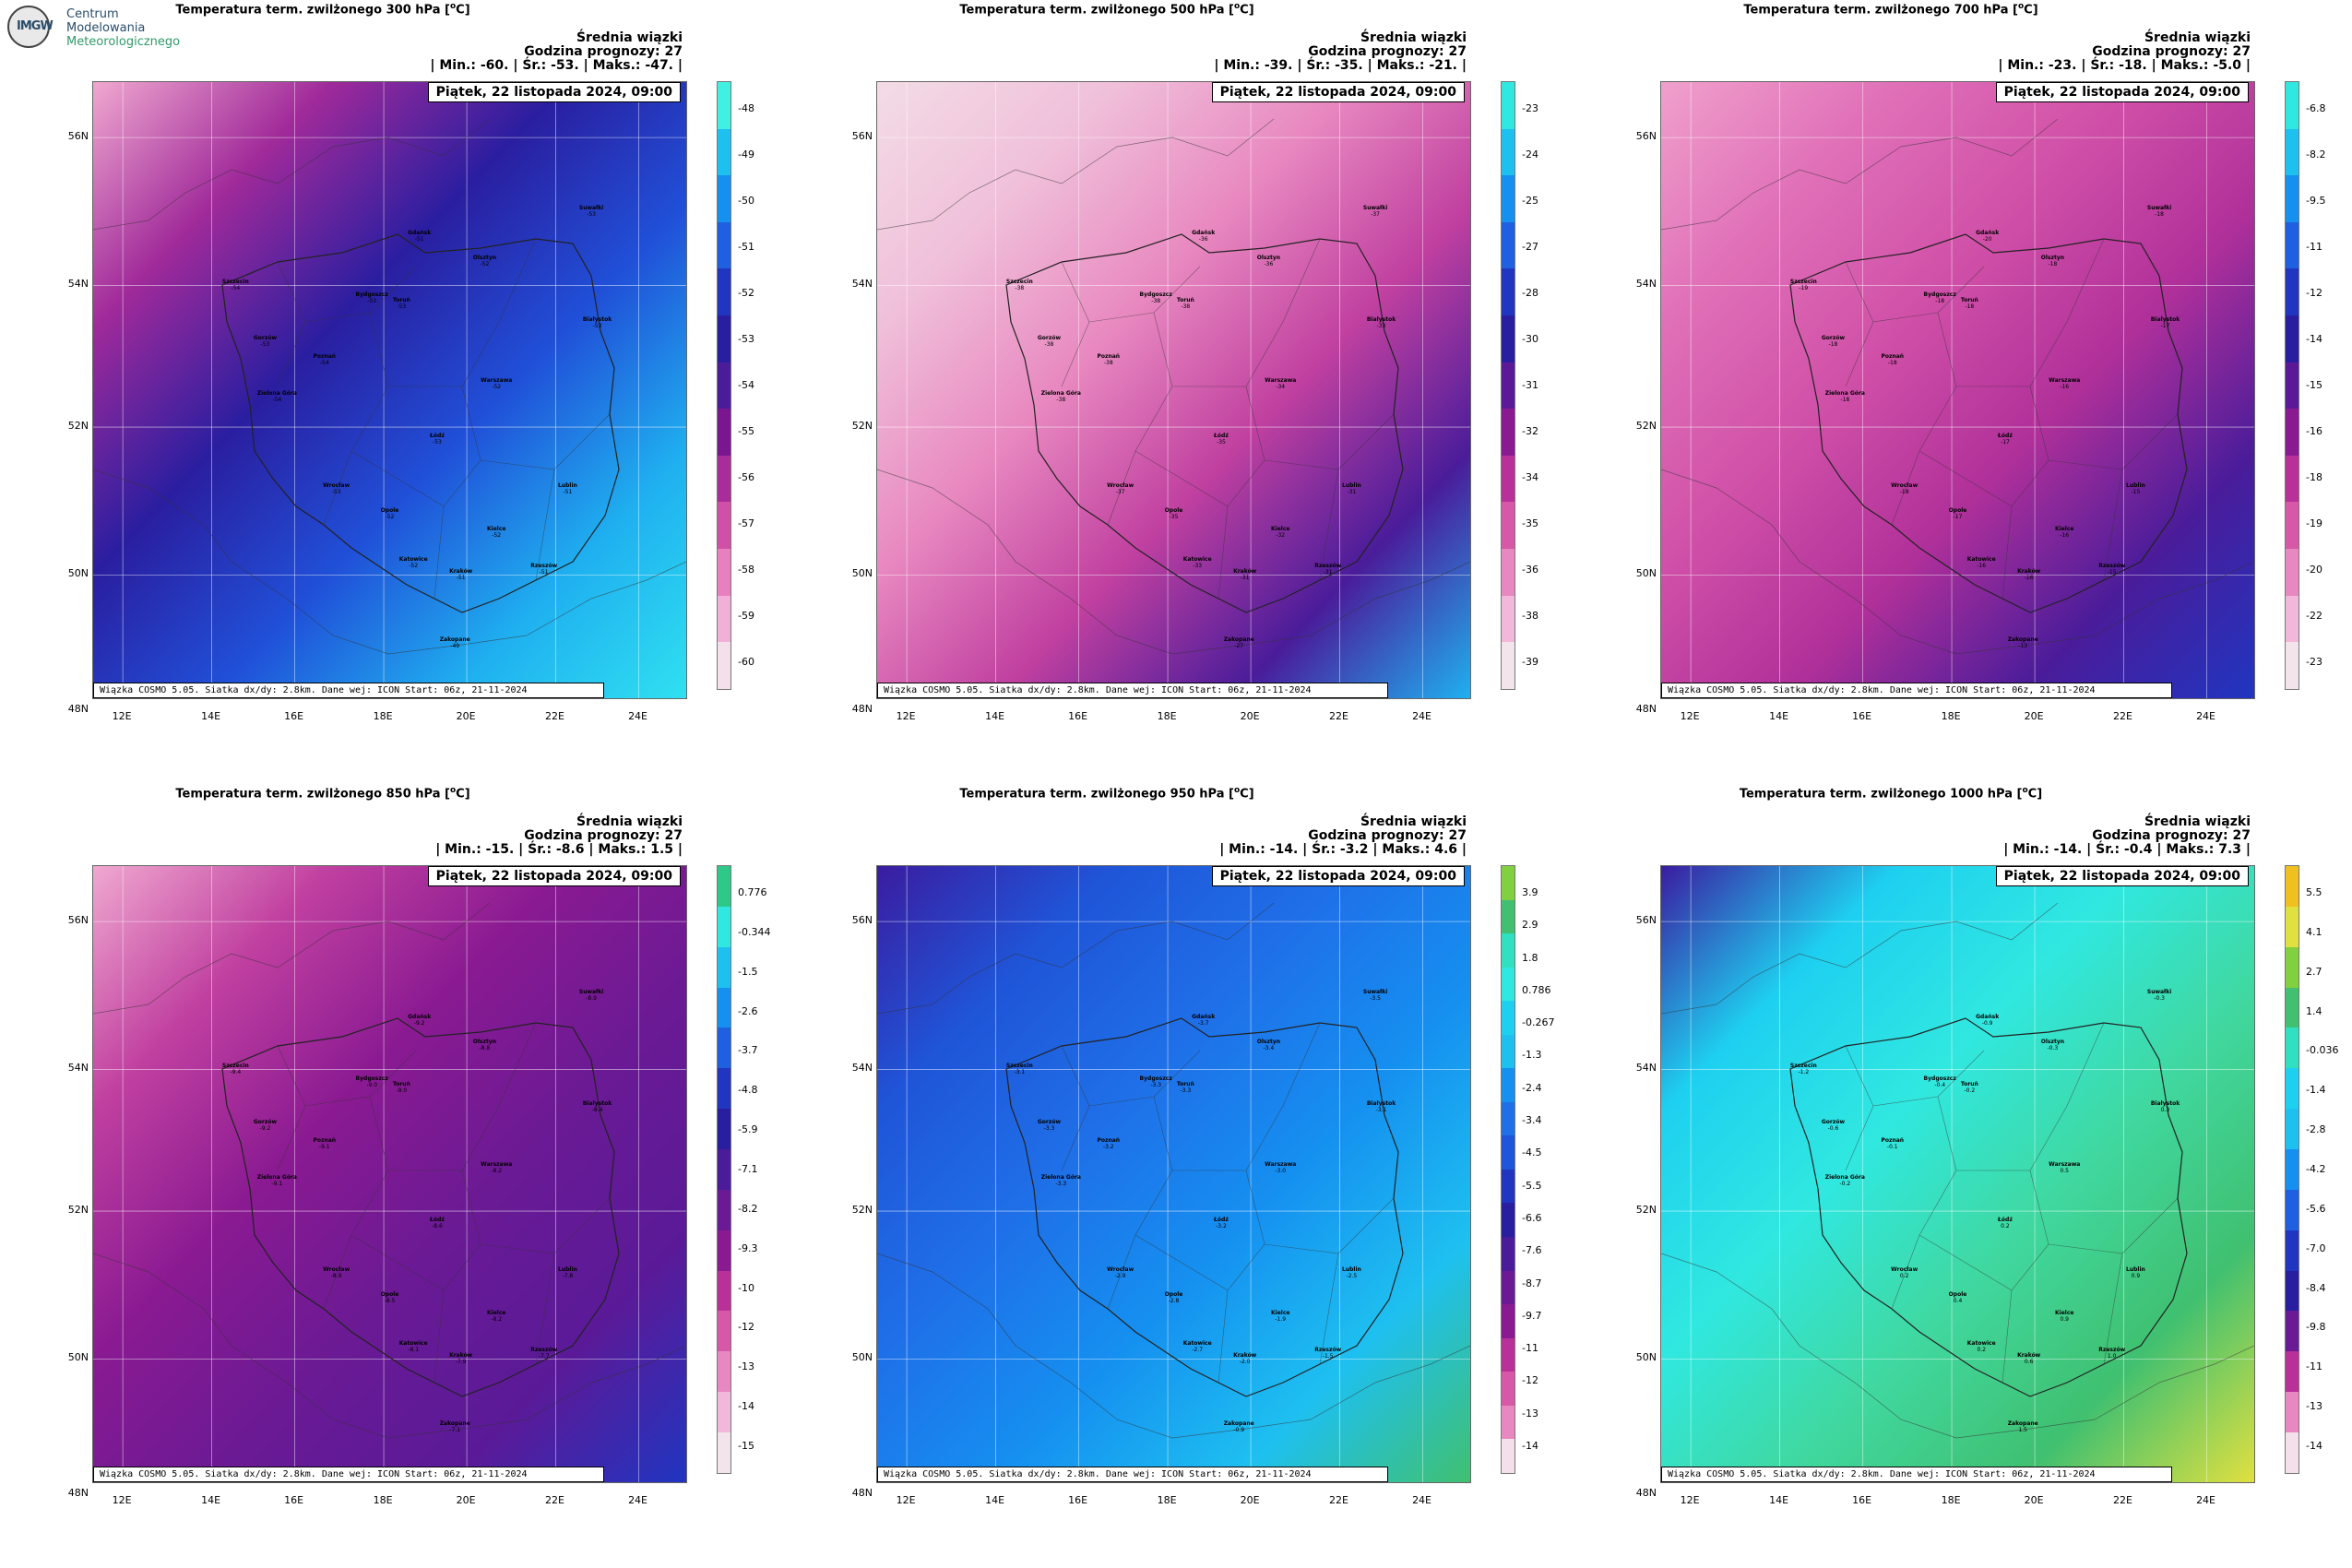 This screenshot has width=2352, height=1568. Describe the element at coordinates (2316, 108) in the screenshot. I see `colorbar-label: -6.8` at that location.